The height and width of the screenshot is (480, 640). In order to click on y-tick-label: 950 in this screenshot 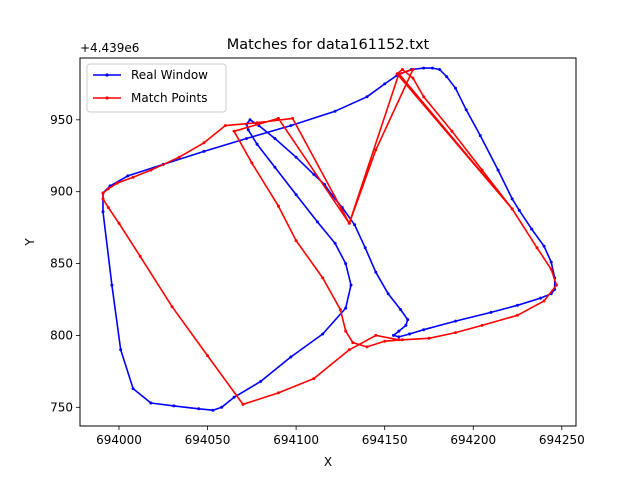, I will do `click(61, 120)`.